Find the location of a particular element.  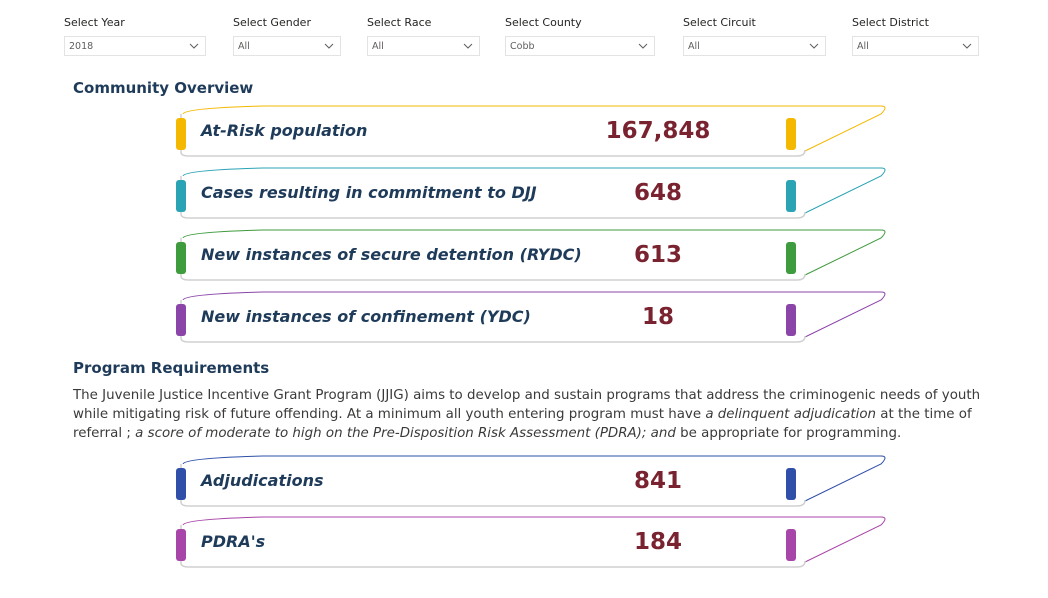

slicer-district: Select District All is located at coordinates (915, 36).